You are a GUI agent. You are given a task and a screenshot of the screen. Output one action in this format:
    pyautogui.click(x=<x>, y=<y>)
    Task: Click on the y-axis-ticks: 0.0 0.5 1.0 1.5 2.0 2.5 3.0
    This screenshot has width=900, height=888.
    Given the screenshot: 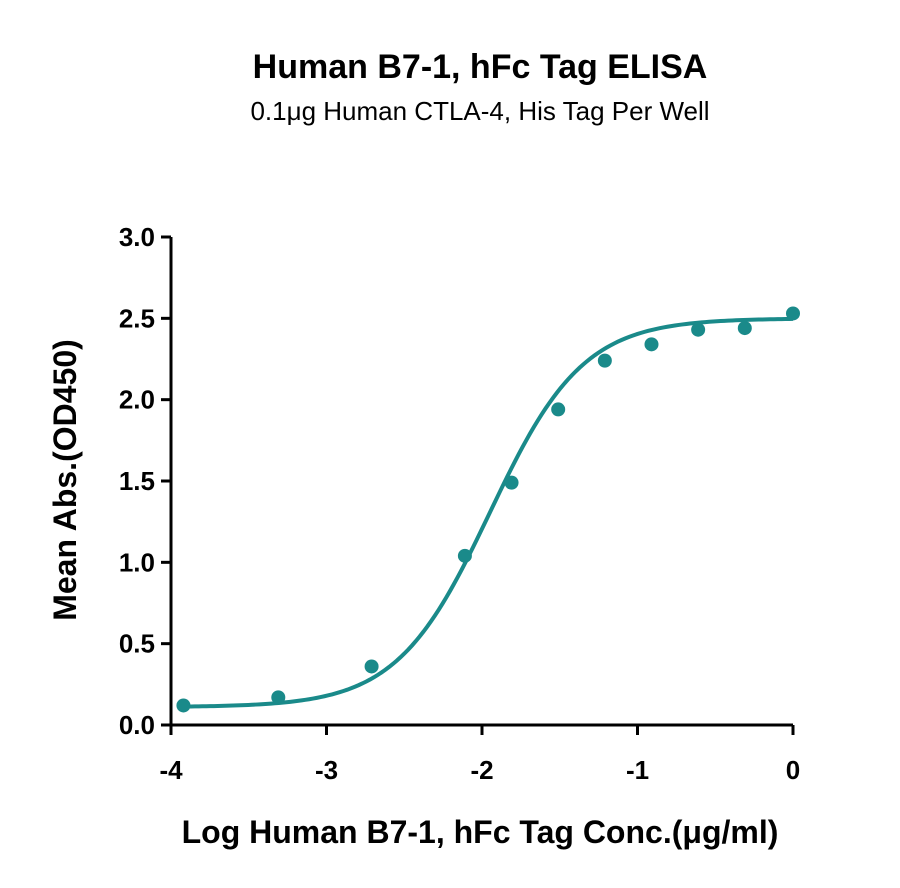 What is the action you would take?
    pyautogui.click(x=145, y=481)
    